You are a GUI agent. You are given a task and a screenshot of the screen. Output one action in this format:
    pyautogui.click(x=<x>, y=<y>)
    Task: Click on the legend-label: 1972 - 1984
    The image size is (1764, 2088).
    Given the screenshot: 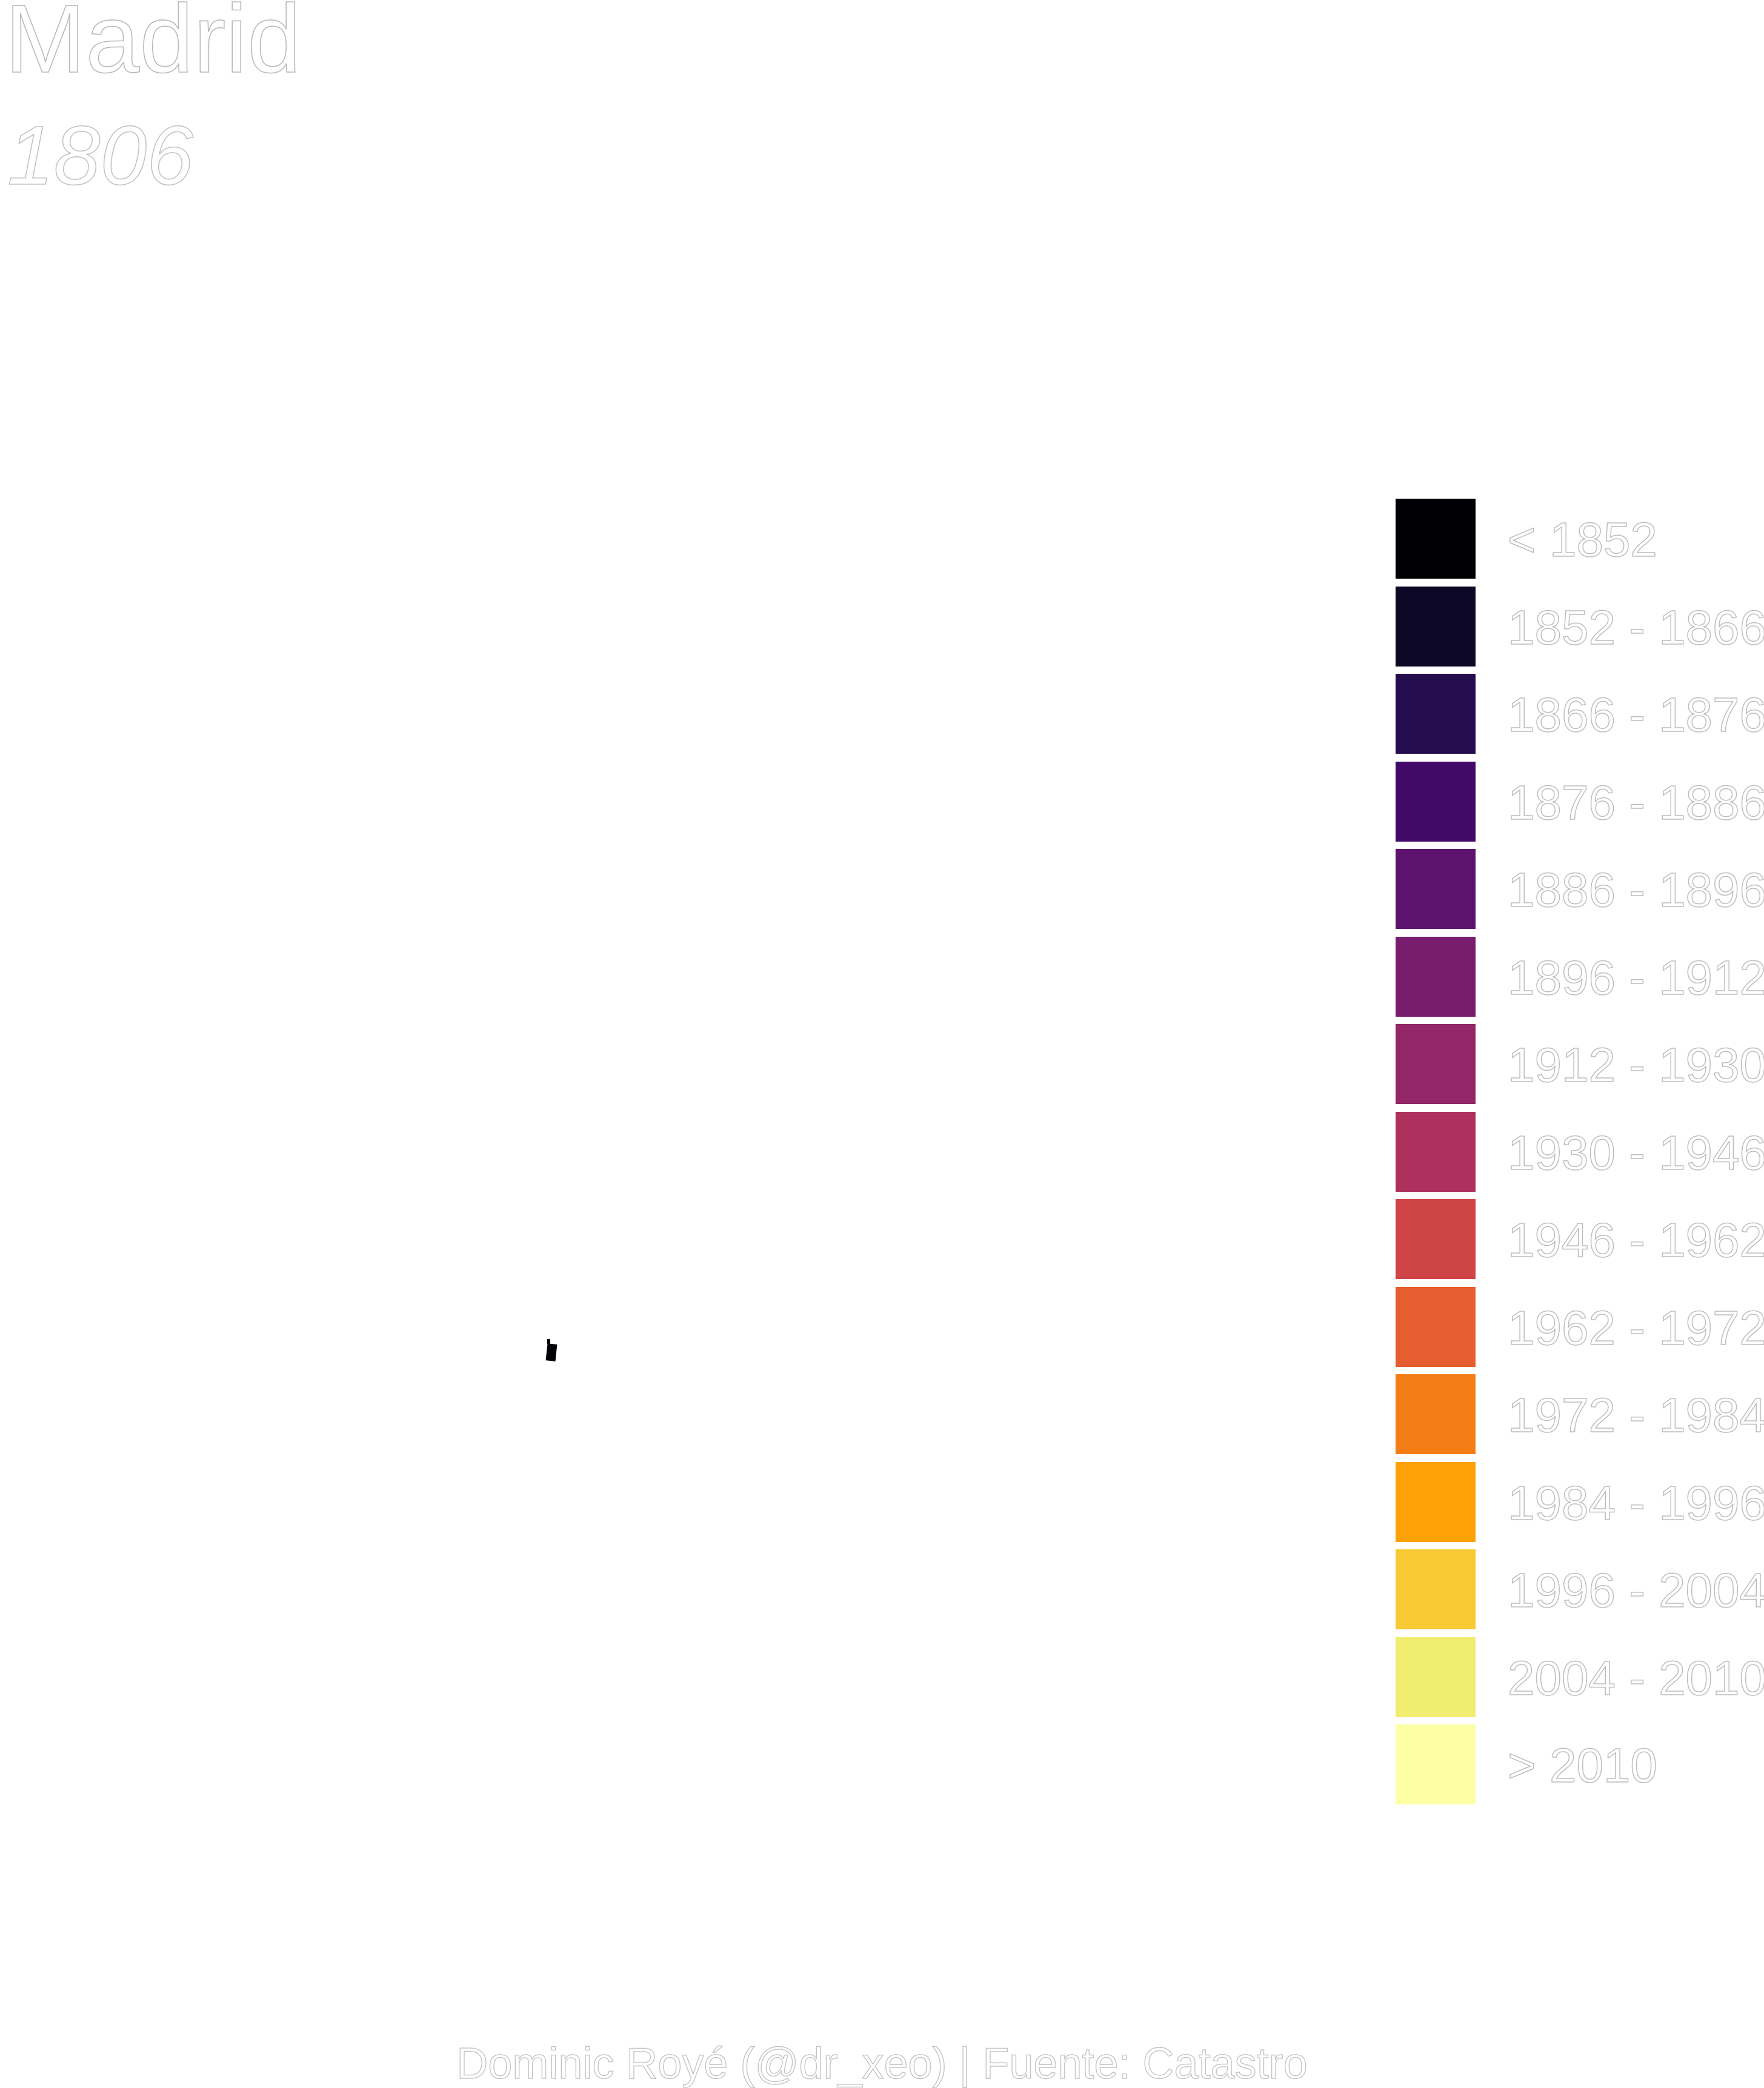 What is the action you would take?
    pyautogui.click(x=1636, y=1415)
    